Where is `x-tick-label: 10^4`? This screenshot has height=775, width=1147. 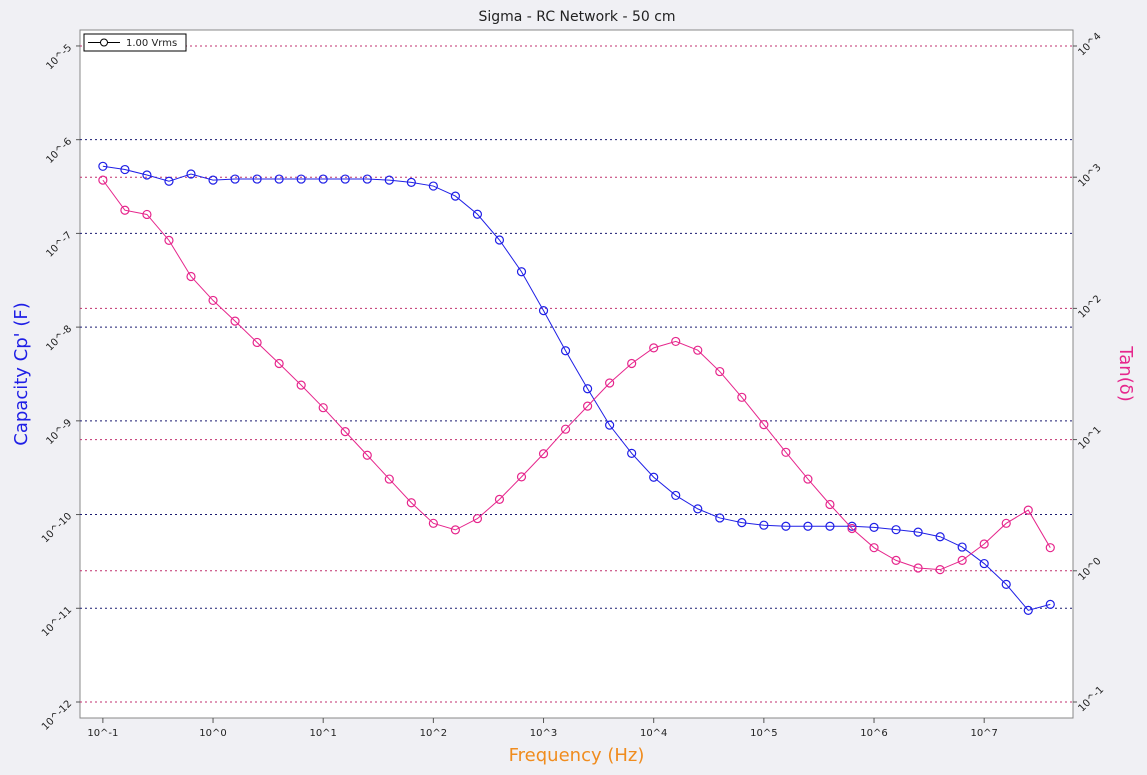 x-tick-label: 10^4 is located at coordinates (653, 733).